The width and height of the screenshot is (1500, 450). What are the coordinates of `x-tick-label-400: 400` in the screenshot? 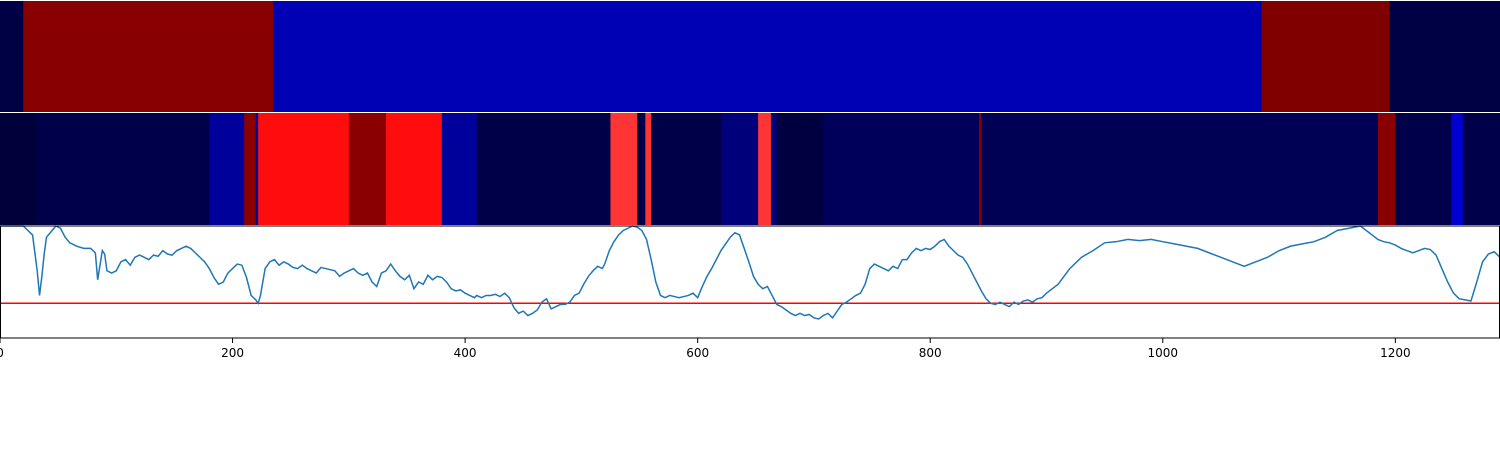 It's located at (465, 353).